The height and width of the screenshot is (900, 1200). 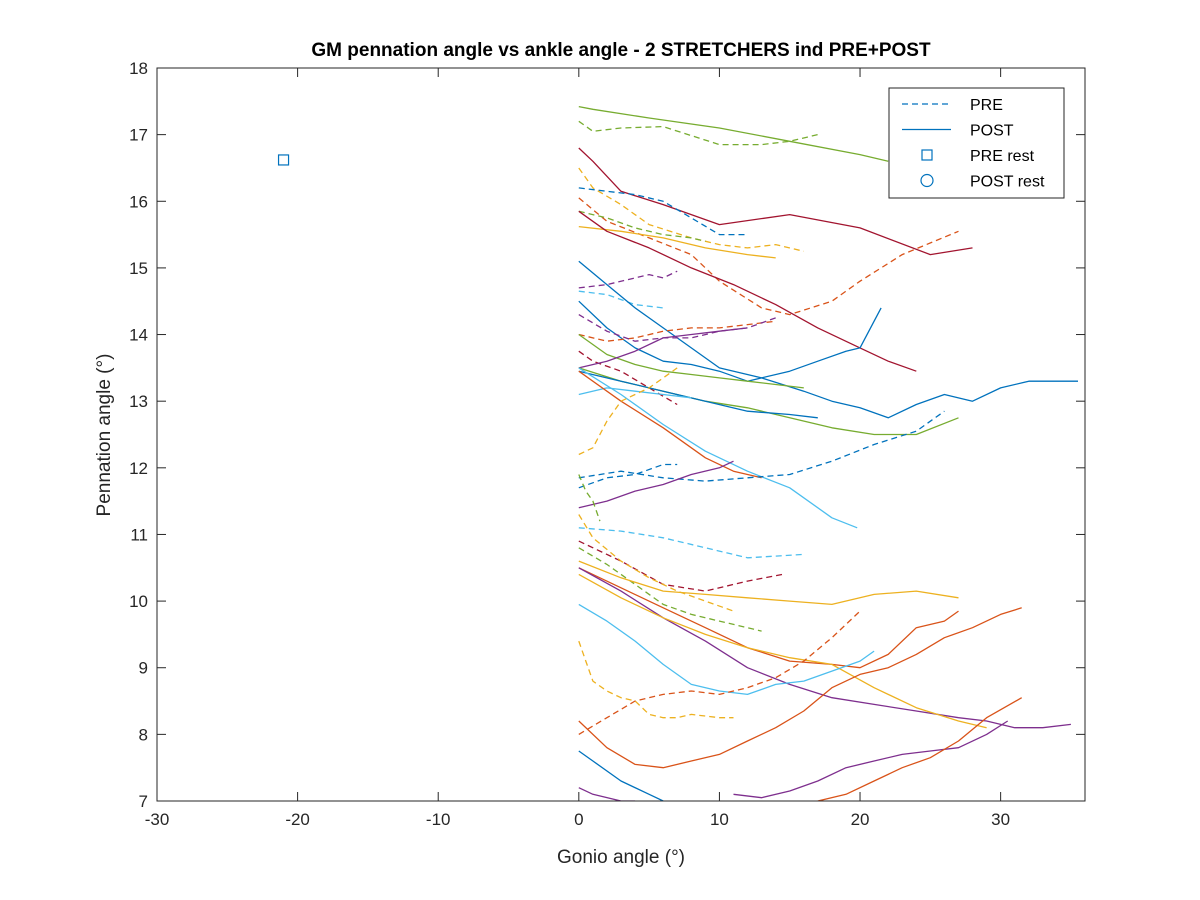 I want to click on legend-label: PRE rest, so click(x=1002, y=156).